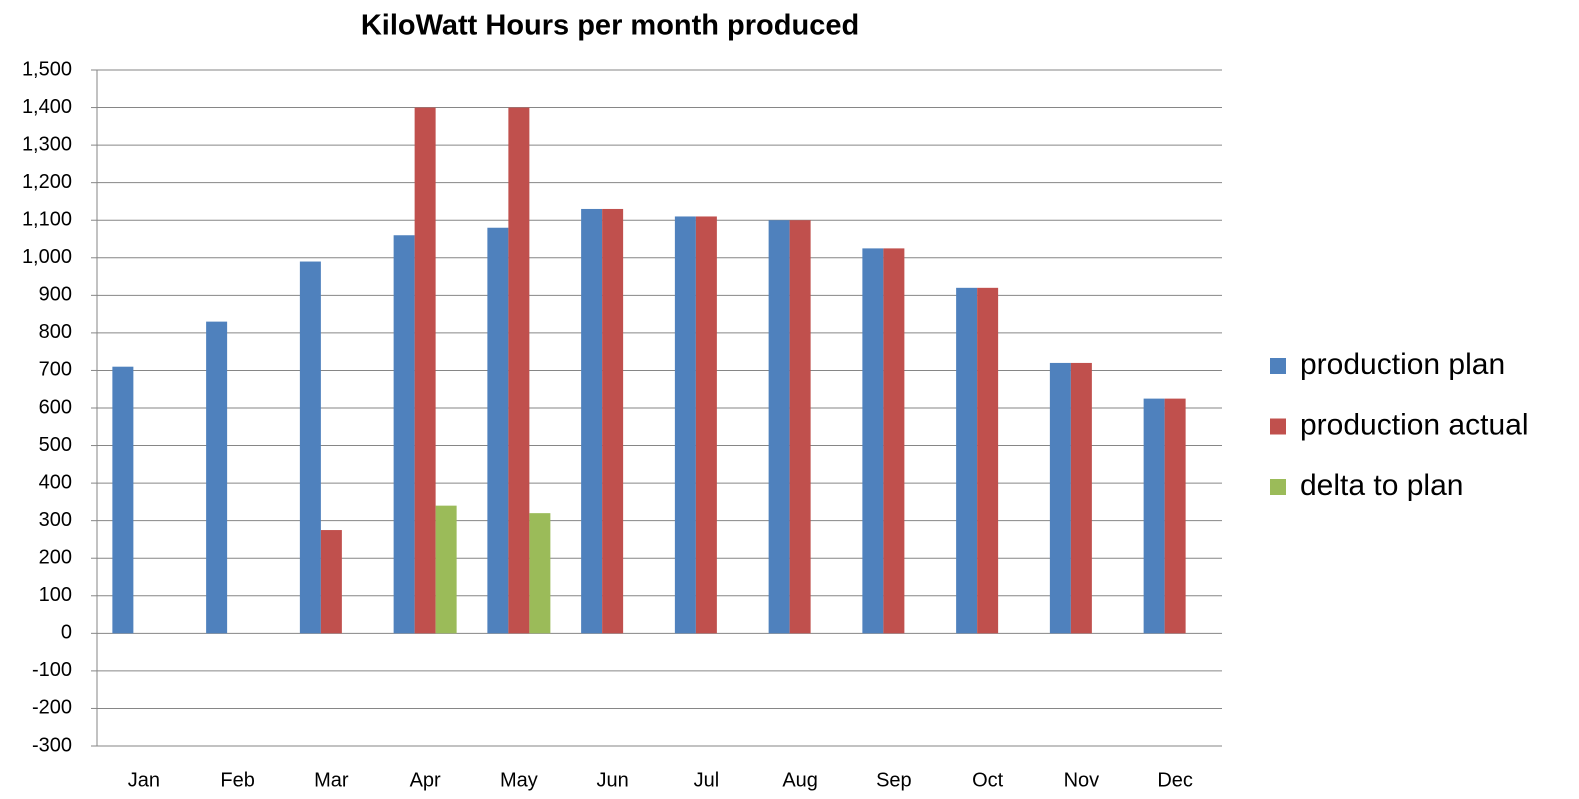 The height and width of the screenshot is (799, 1579). Describe the element at coordinates (613, 780) in the screenshot. I see `x-tick-label: Jun` at that location.